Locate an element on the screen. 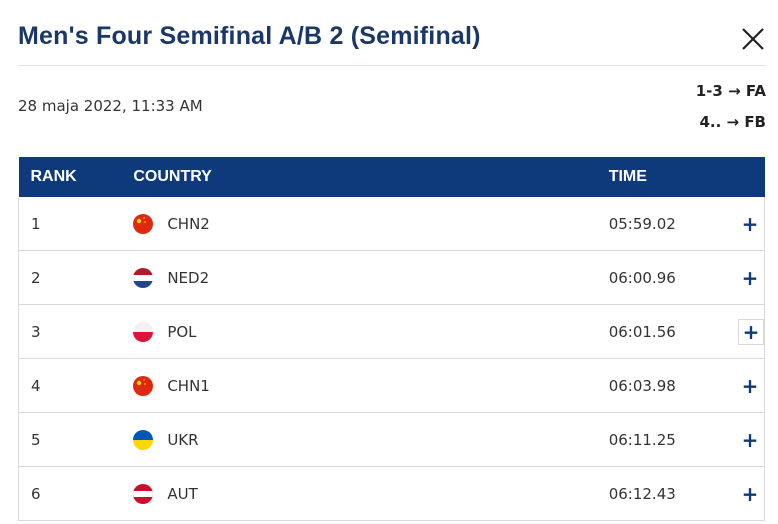  country: AUT is located at coordinates (182, 493).